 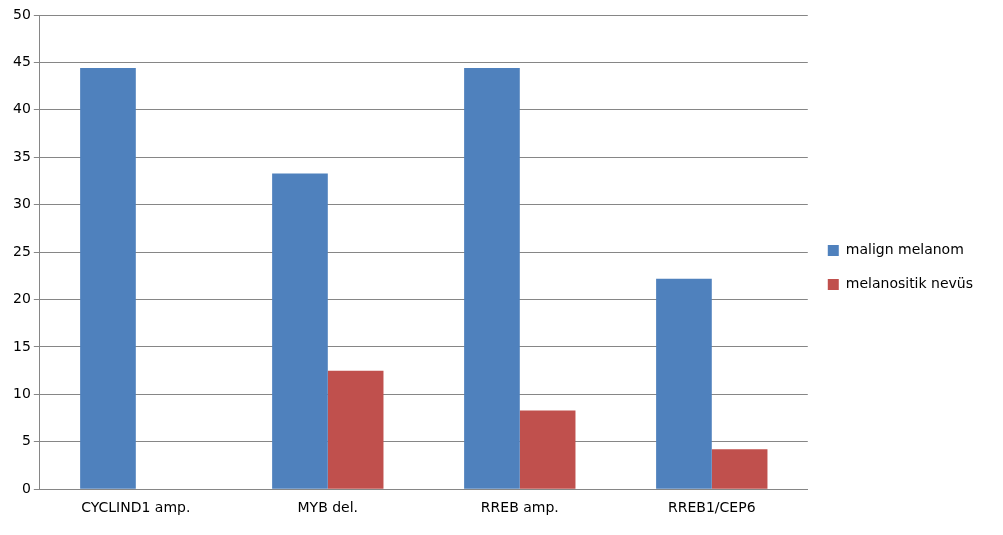 I want to click on x-tick-label: RREB amp., so click(x=519, y=507).